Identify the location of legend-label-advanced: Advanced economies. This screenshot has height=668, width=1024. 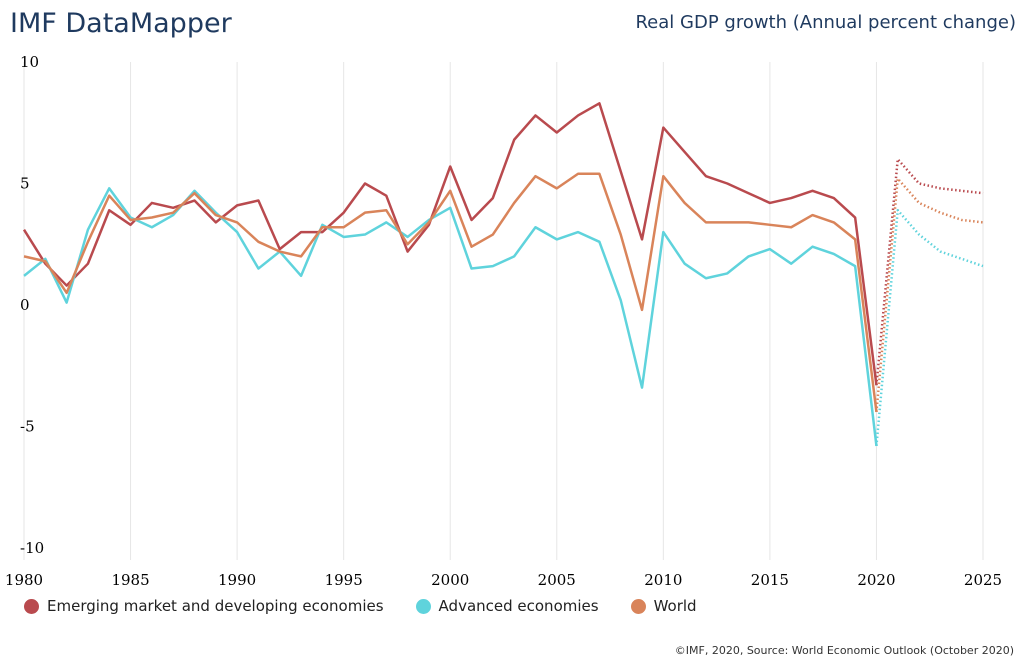
(518, 606).